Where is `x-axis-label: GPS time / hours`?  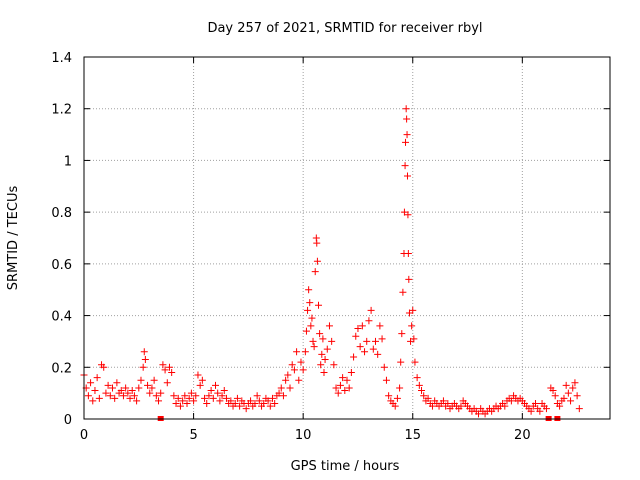
x-axis-label: GPS time / hours is located at coordinates (345, 466).